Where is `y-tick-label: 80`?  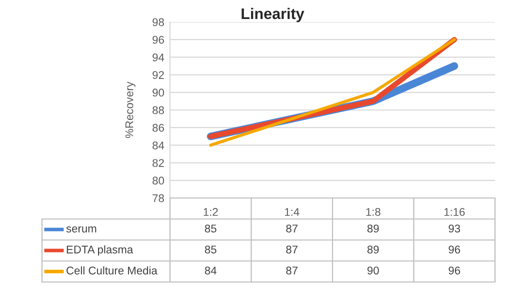 y-tick-label: 80 is located at coordinates (158, 180).